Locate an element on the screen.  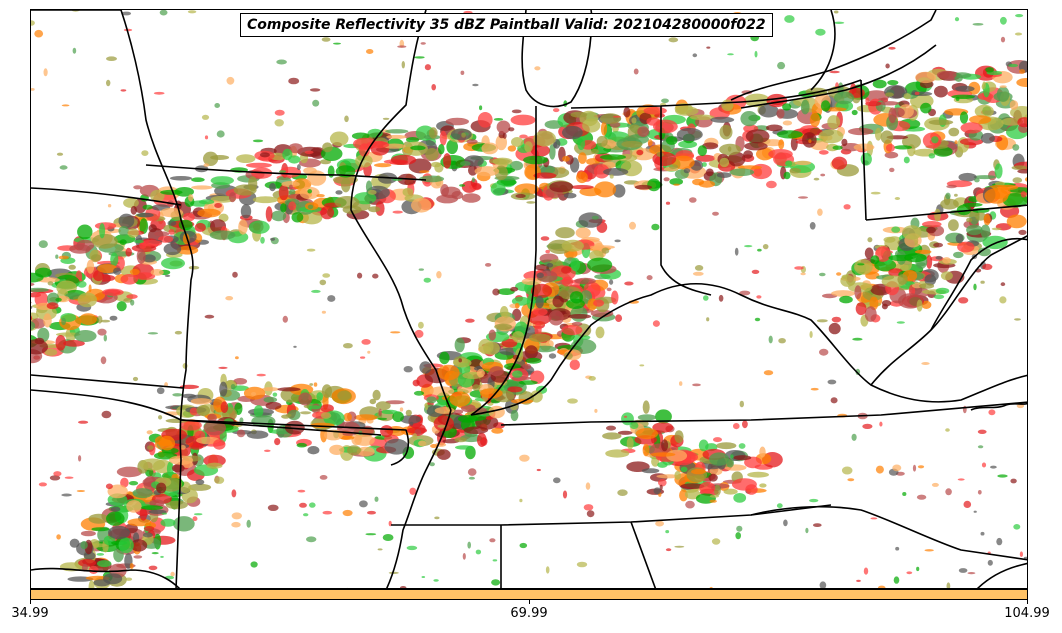
lake-erie-outline is located at coordinates (833, 55).